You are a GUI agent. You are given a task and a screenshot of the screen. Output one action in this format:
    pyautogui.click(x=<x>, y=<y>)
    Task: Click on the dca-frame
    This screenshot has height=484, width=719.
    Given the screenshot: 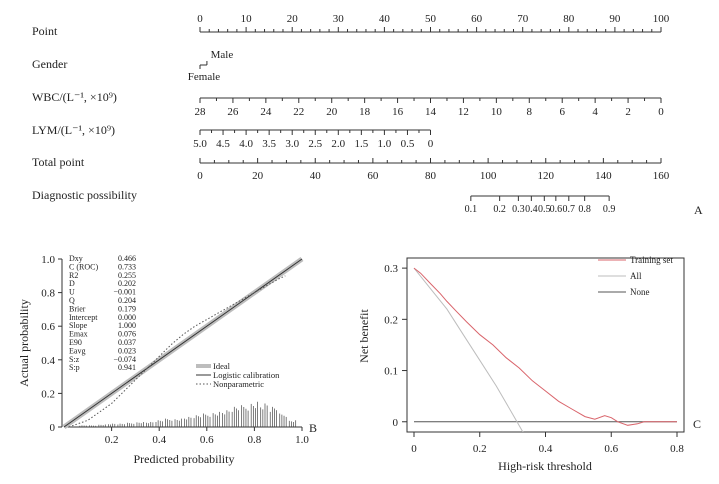 What is the action you would take?
    pyautogui.click(x=545, y=345)
    